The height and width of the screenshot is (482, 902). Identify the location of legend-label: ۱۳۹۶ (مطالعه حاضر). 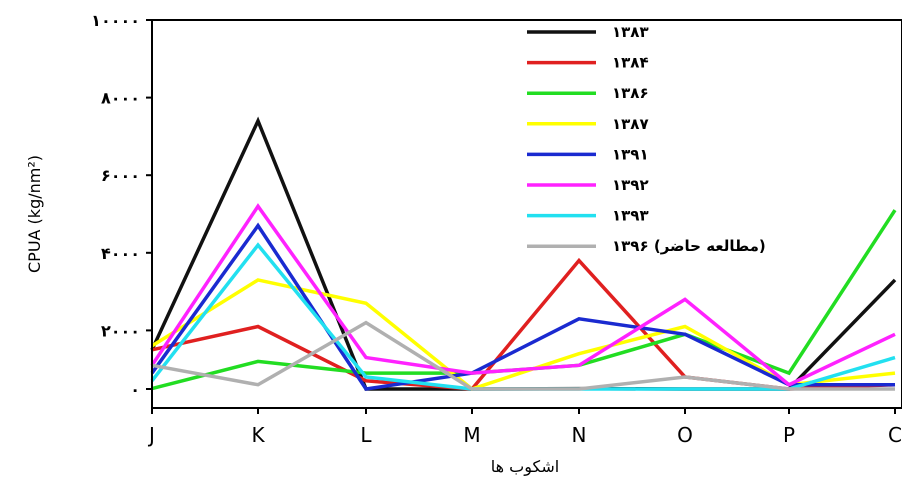
(689, 246).